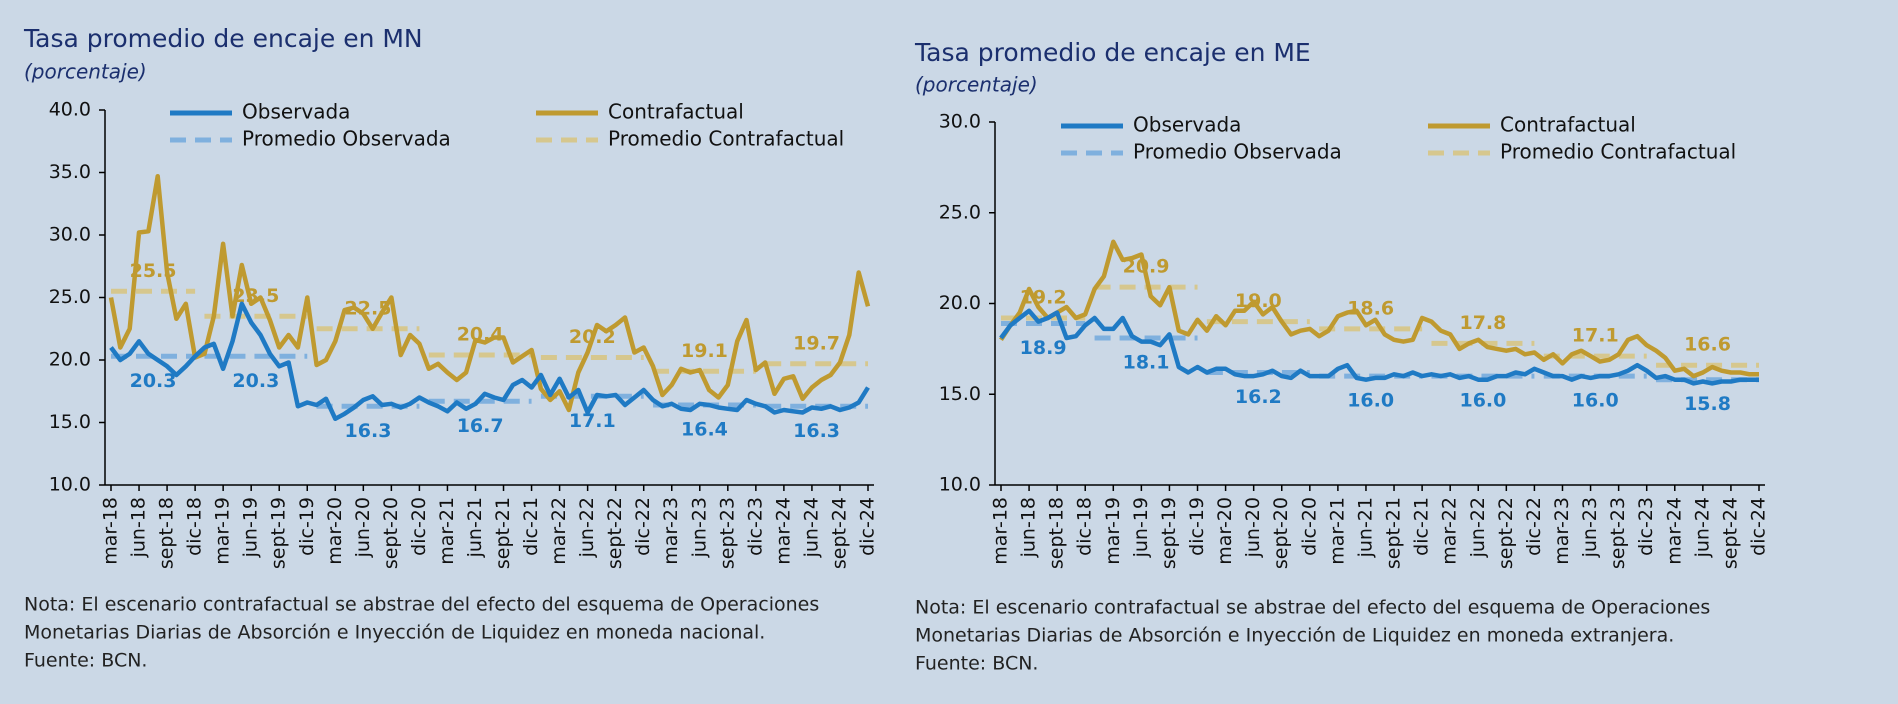 The image size is (1898, 704). I want to click on legend-label: Promedio Contrafactual, so click(726, 139).